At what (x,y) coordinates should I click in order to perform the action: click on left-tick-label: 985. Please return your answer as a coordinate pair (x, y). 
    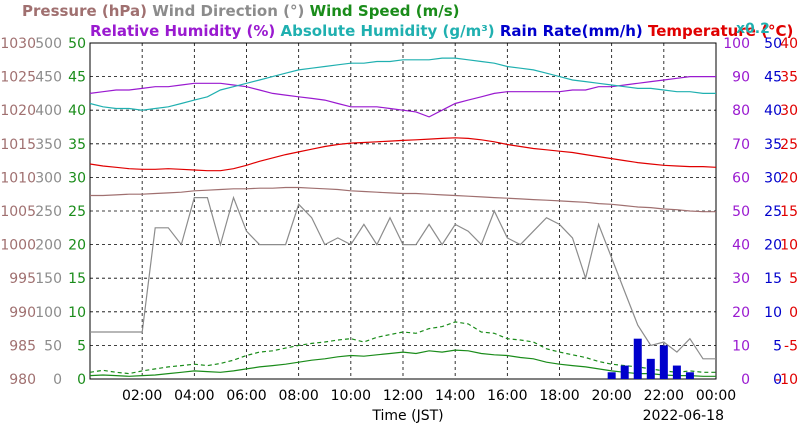
    Looking at the image, I should click on (22, 346).